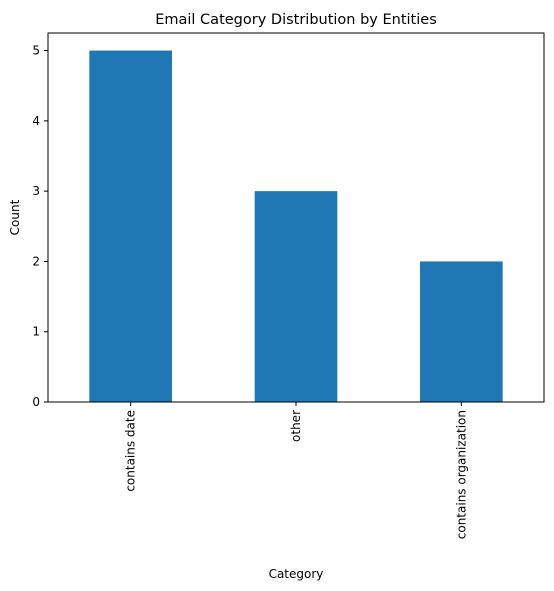 This screenshot has height=591, width=554. Describe the element at coordinates (15, 217) in the screenshot. I see `y-axis-label: Count` at that location.